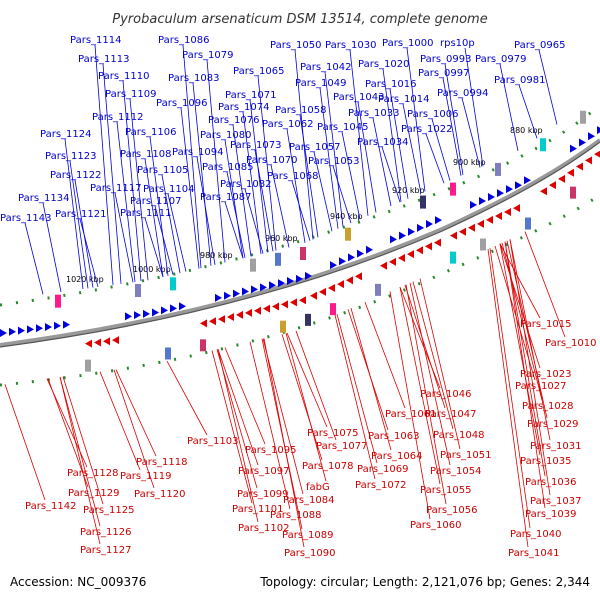 This screenshot has height=600, width=600. I want to click on reverse-gene-label: Pars_1127, so click(105, 550).